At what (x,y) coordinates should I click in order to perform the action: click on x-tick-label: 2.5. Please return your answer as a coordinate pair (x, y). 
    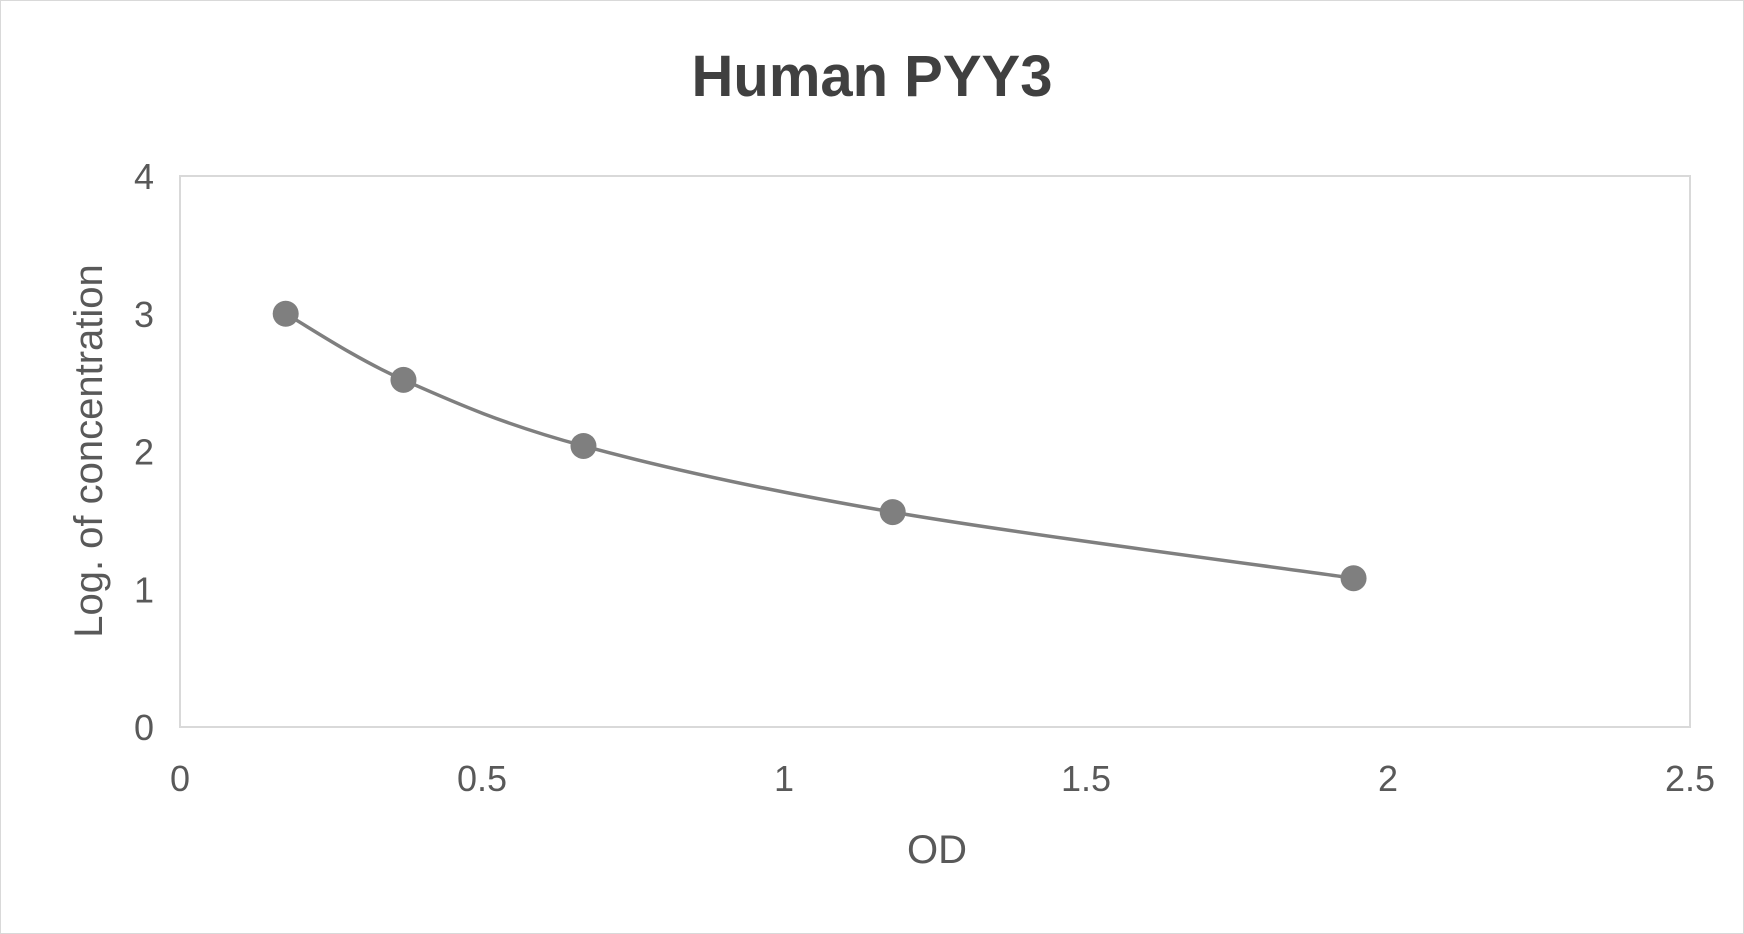
    Looking at the image, I should click on (1690, 778).